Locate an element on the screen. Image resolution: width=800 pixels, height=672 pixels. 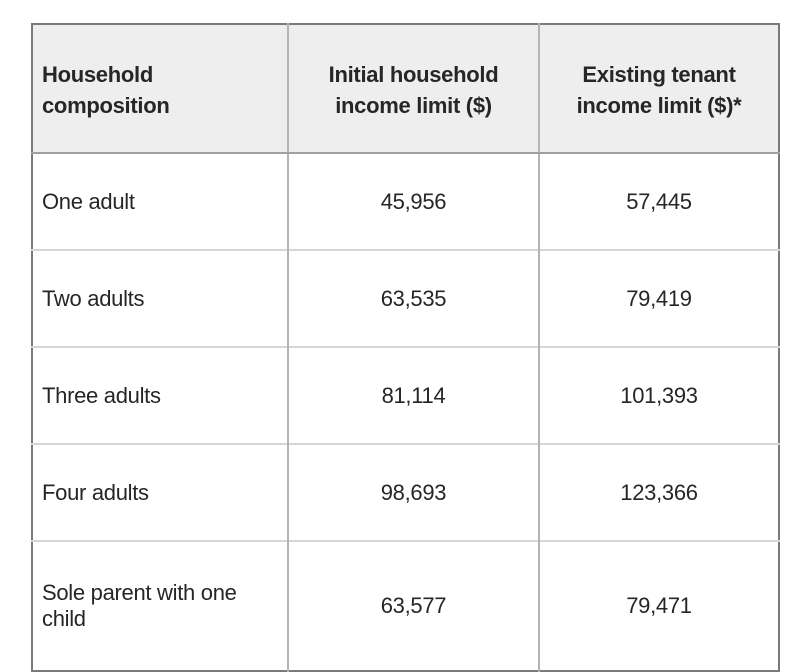
table-row: Three adults 81,114 101,393 is located at coordinates (405, 395).